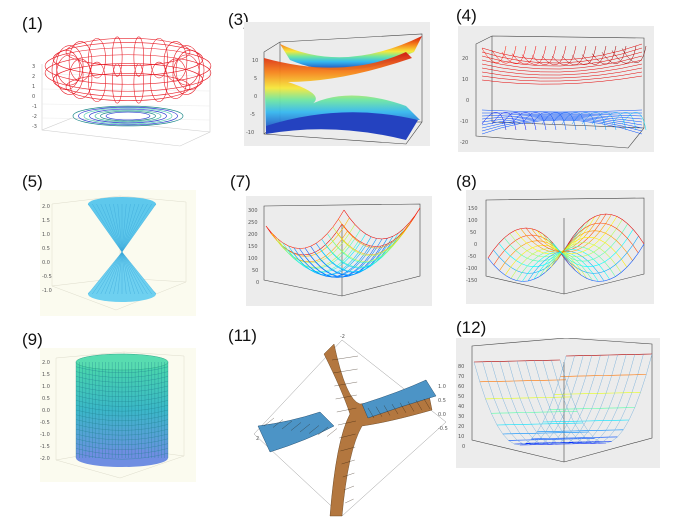 The height and width of the screenshot is (531, 687). What do you see at coordinates (46, 375) in the screenshot?
I see `p9-z-tick: 1.5` at bounding box center [46, 375].